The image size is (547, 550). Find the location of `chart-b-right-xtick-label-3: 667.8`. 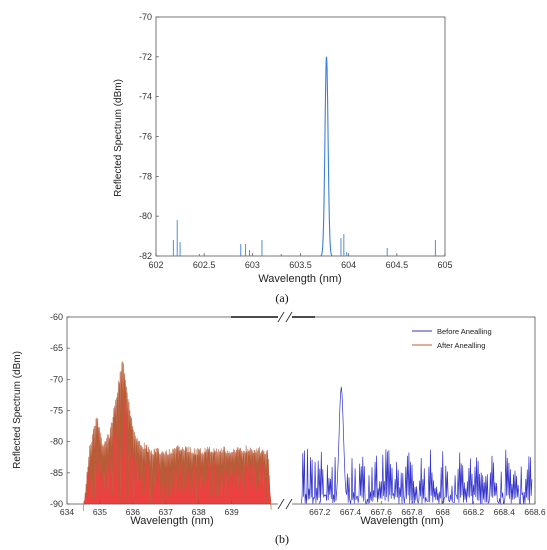

chart-b-right-xtick-label-3: 667.8 is located at coordinates (412, 512).